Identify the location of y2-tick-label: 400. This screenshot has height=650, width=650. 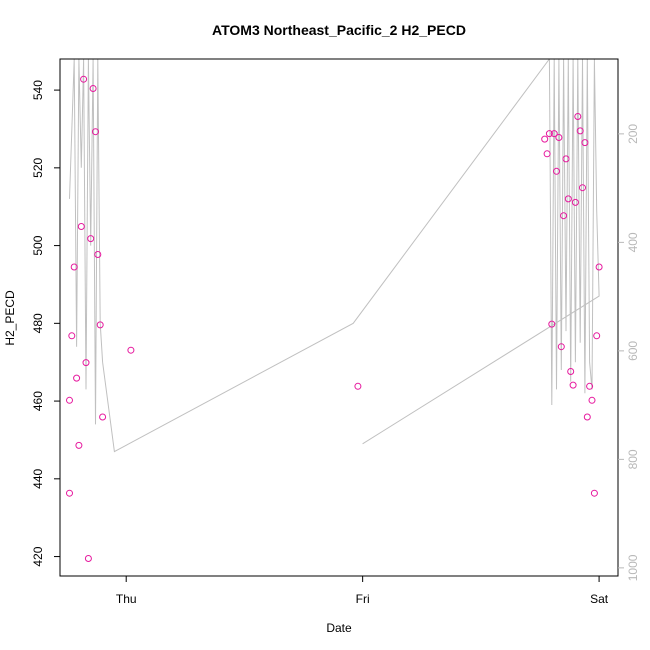
(633, 242).